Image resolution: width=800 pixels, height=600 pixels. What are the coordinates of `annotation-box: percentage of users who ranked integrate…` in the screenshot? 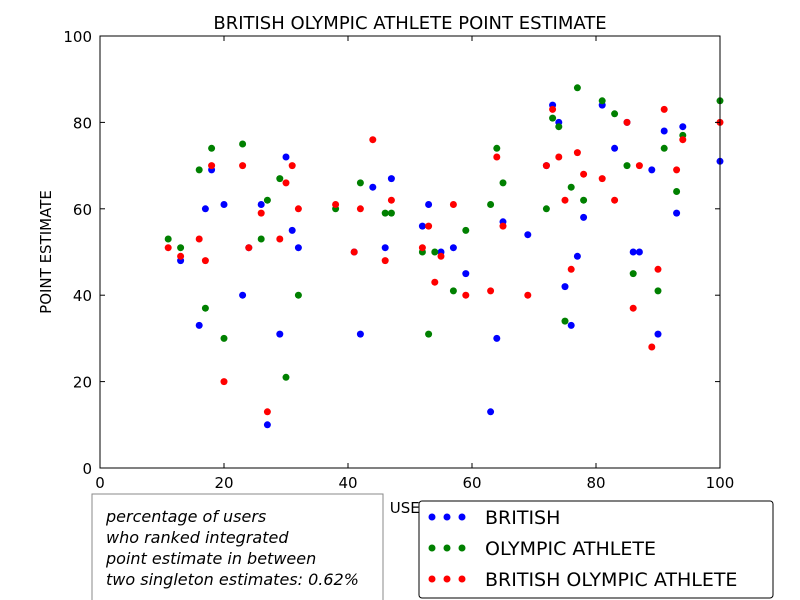 It's located at (237, 546).